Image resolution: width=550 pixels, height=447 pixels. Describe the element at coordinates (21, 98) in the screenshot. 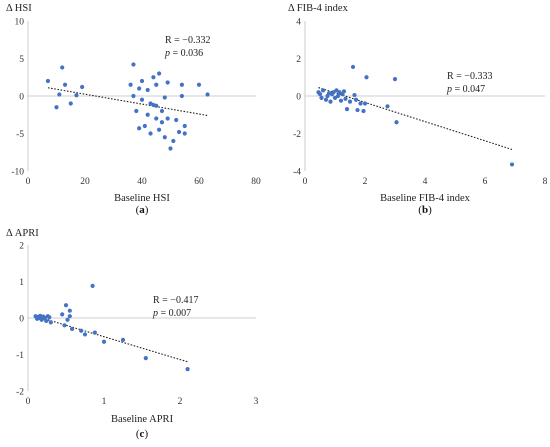

I see `panel-a-ytick-label: 0` at that location.